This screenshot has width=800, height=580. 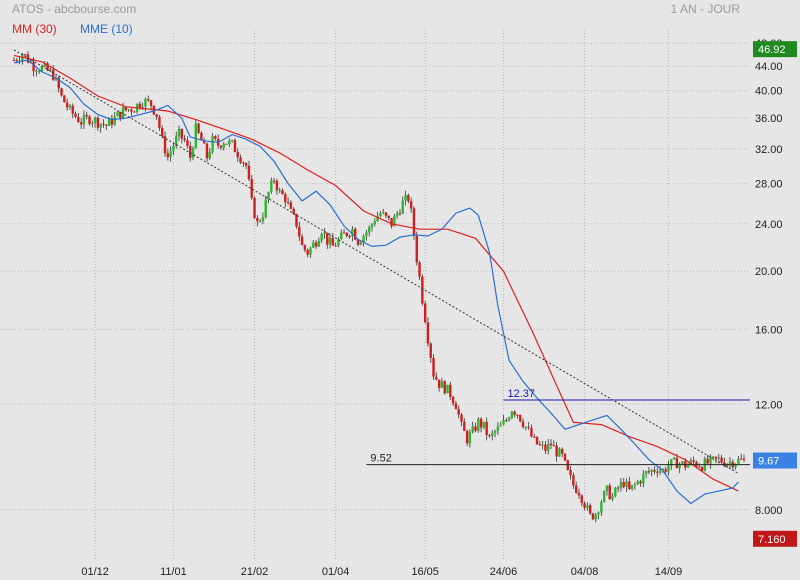 What do you see at coordinates (769, 405) in the screenshot?
I see `y-tick-label: 12.00` at bounding box center [769, 405].